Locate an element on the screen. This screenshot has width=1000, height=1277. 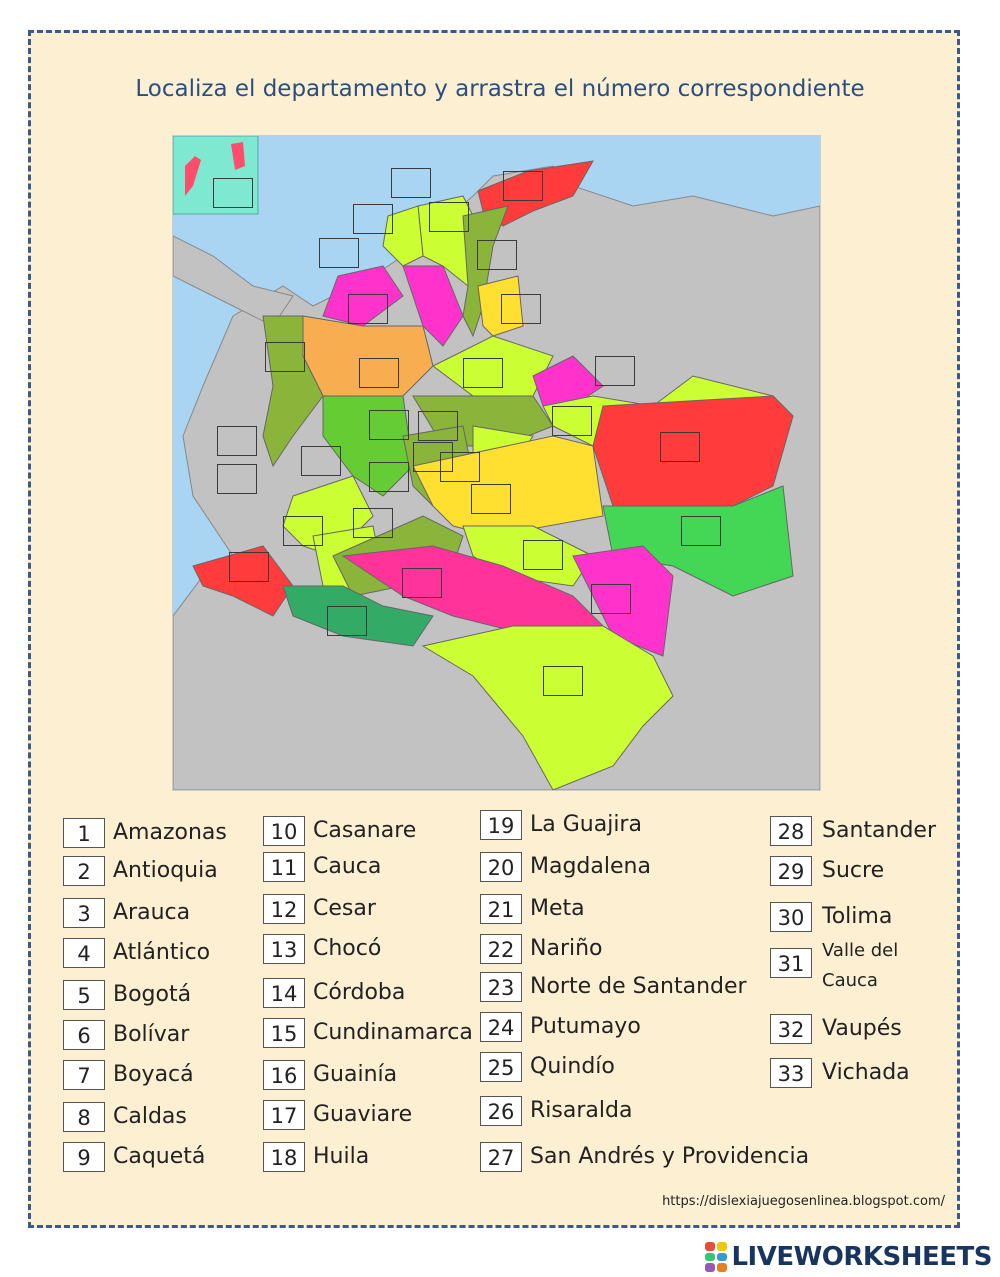
department-name: Vichada is located at coordinates (866, 1072).